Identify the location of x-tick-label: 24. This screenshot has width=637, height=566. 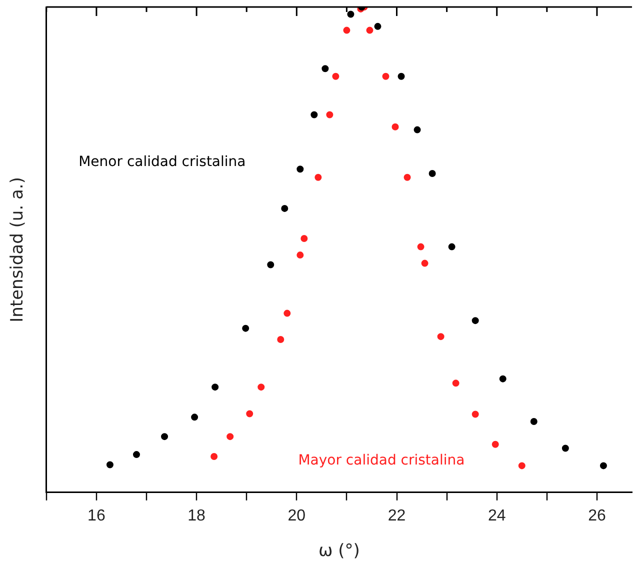
(497, 515).